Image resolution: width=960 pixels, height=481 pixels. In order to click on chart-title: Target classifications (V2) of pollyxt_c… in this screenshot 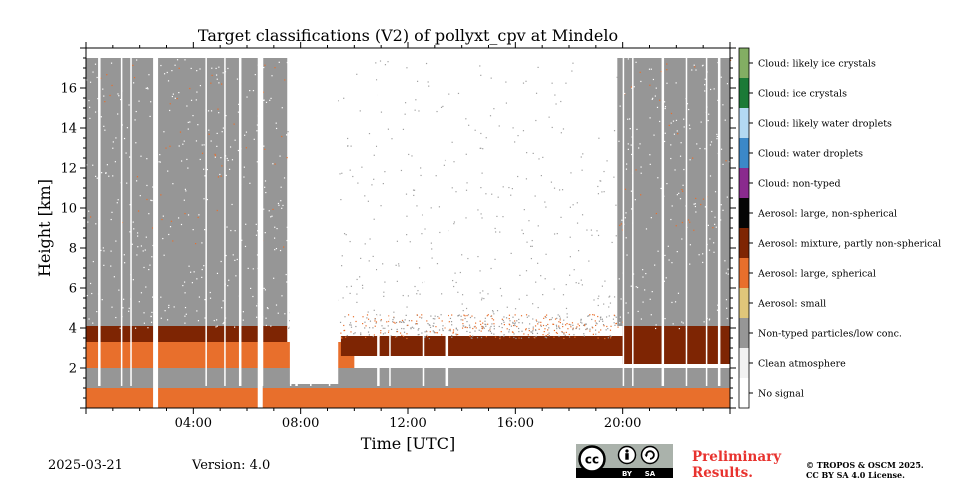, I will do `click(408, 35)`.